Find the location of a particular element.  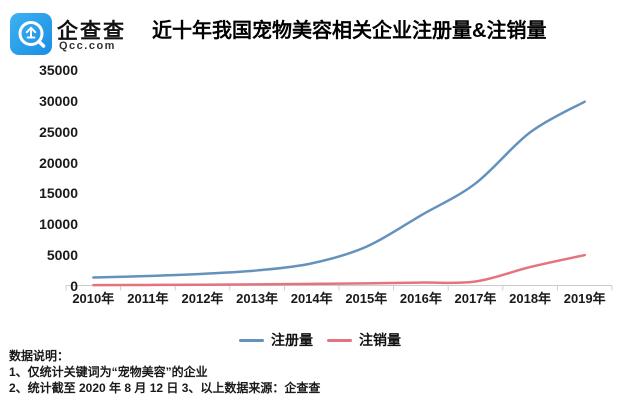

x-axis-tick-label: 2017年 is located at coordinates (475, 298).